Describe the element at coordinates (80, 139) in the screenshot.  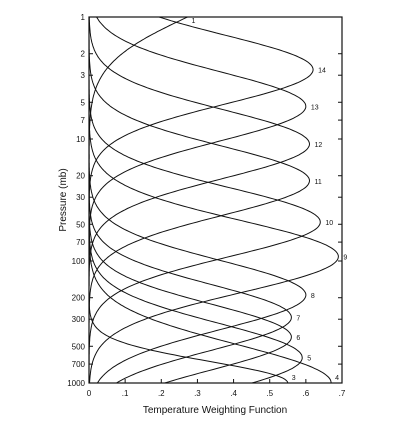
I see `y-tick-label: 10` at that location.